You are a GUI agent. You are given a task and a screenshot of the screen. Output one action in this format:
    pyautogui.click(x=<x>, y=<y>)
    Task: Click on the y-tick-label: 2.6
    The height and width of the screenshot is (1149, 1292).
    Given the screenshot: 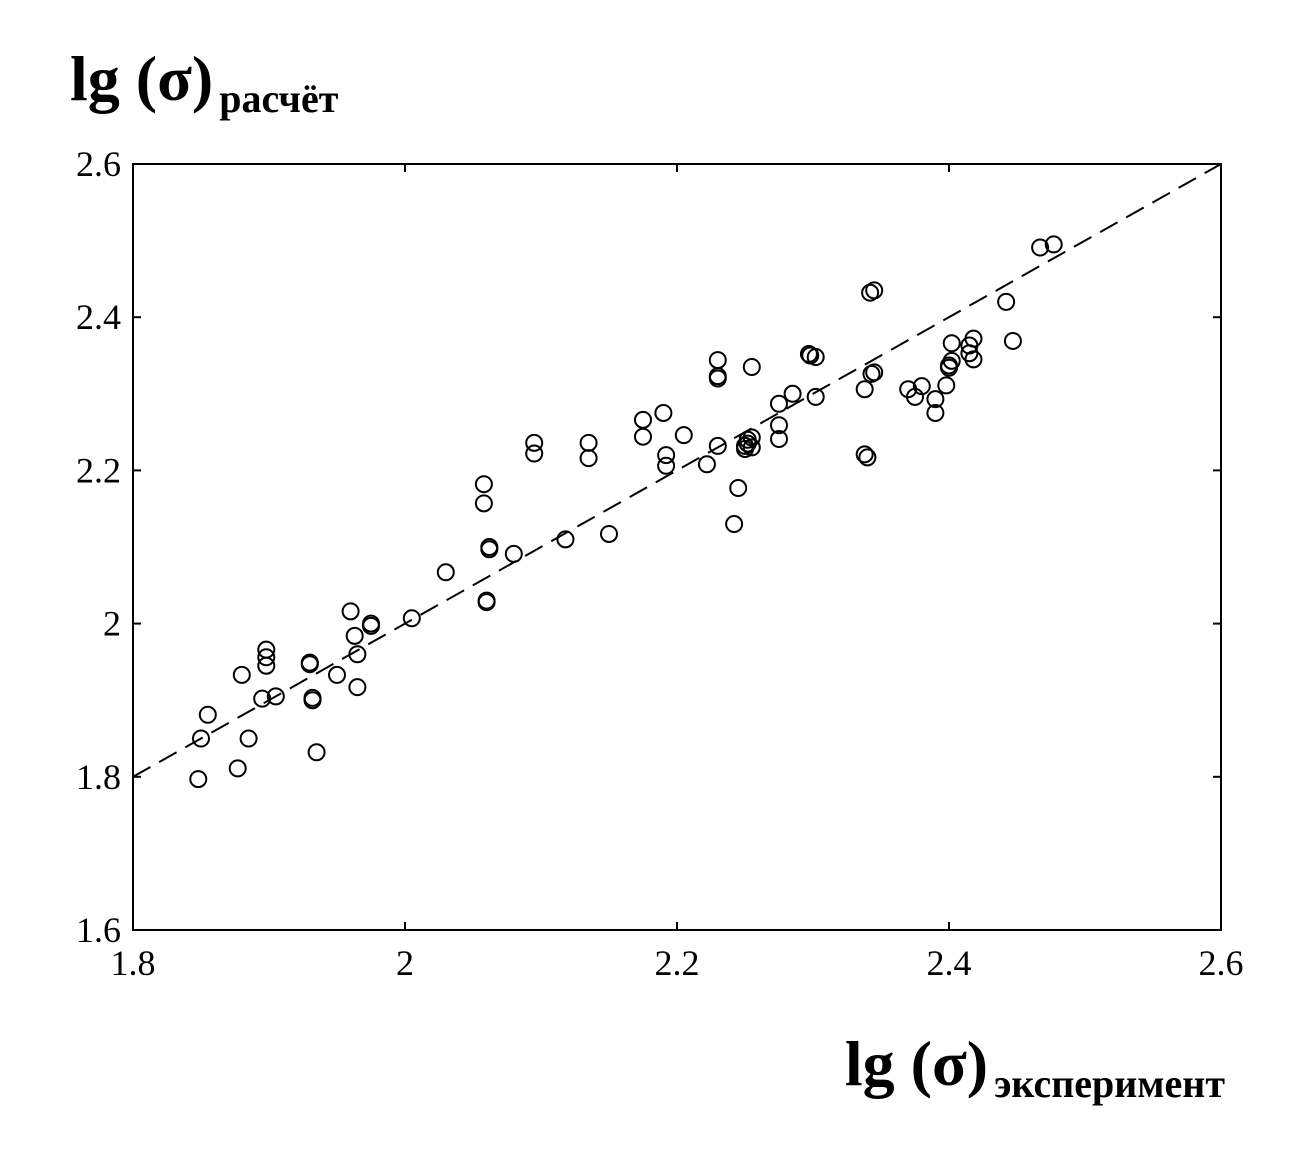 What is the action you would take?
    pyautogui.click(x=98, y=164)
    